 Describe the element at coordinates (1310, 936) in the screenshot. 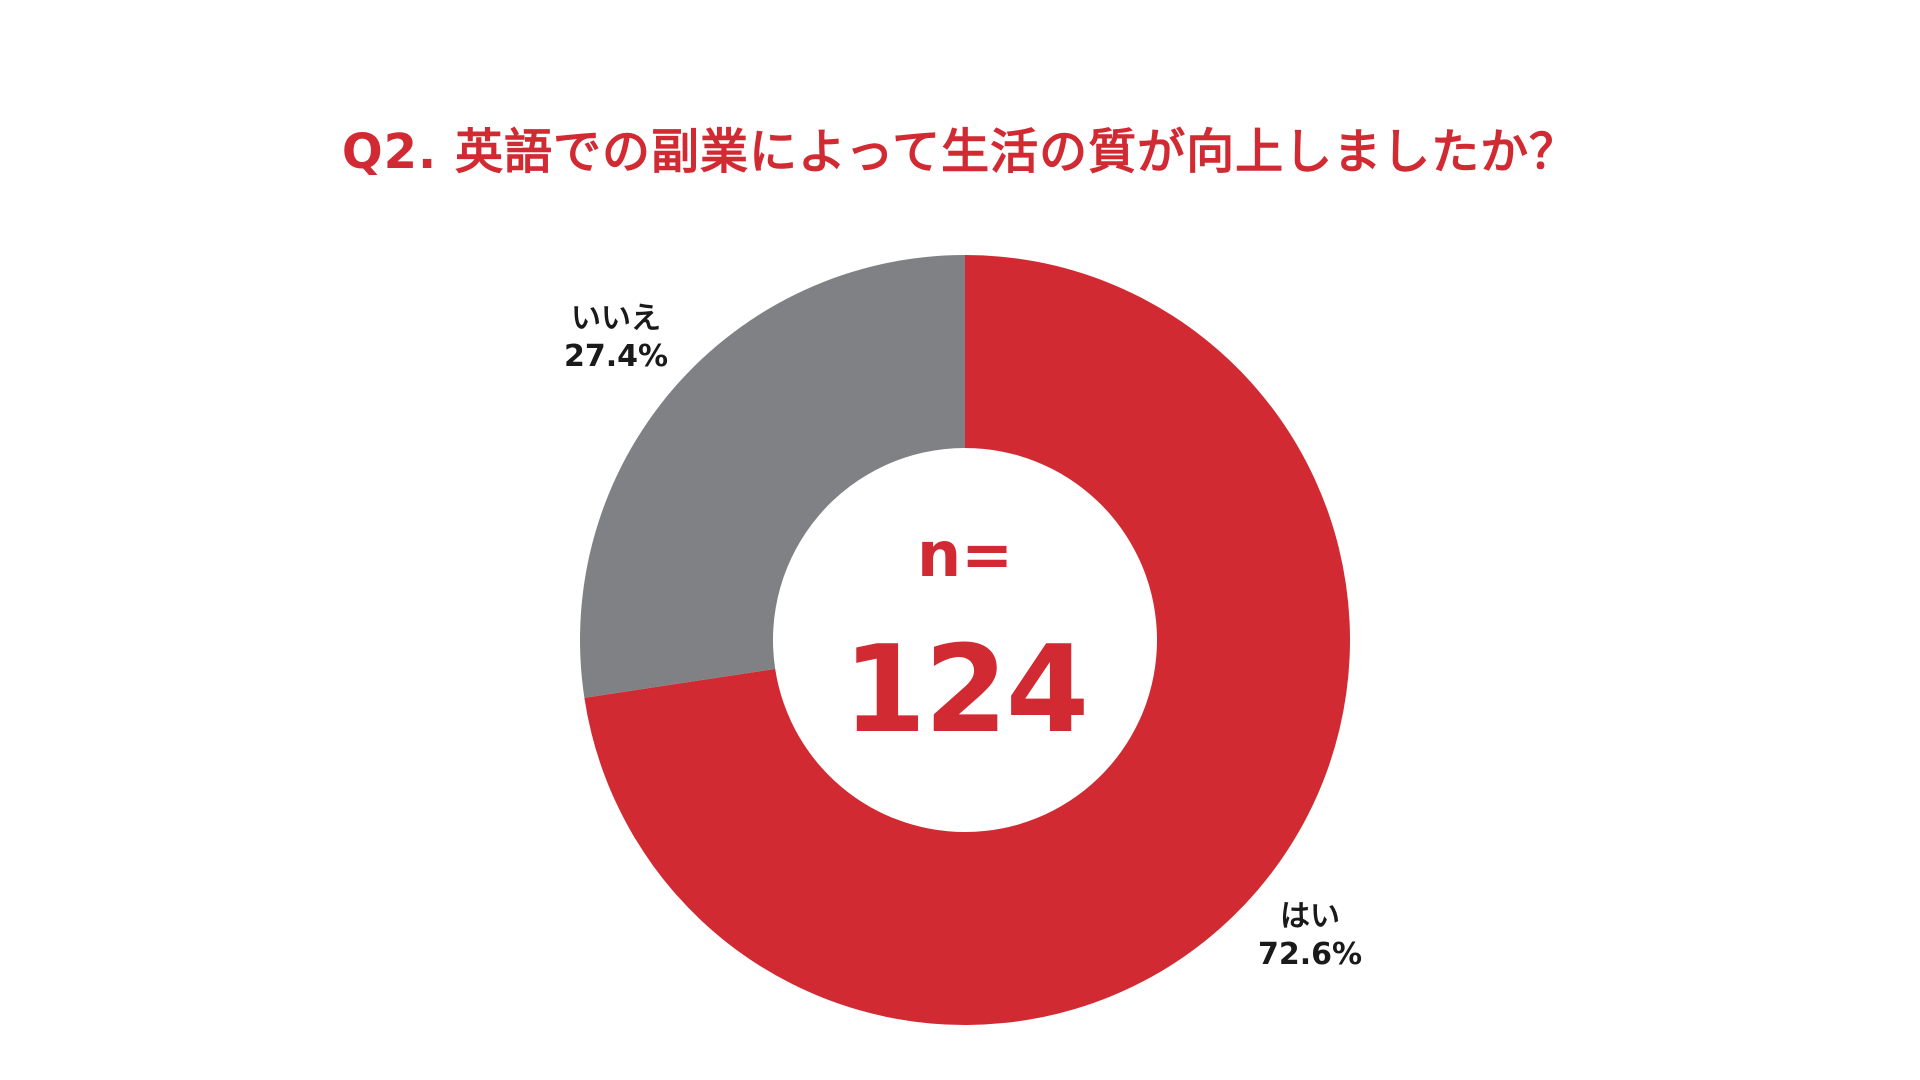

I see `slice-label-yes: はい 72.6%` at that location.